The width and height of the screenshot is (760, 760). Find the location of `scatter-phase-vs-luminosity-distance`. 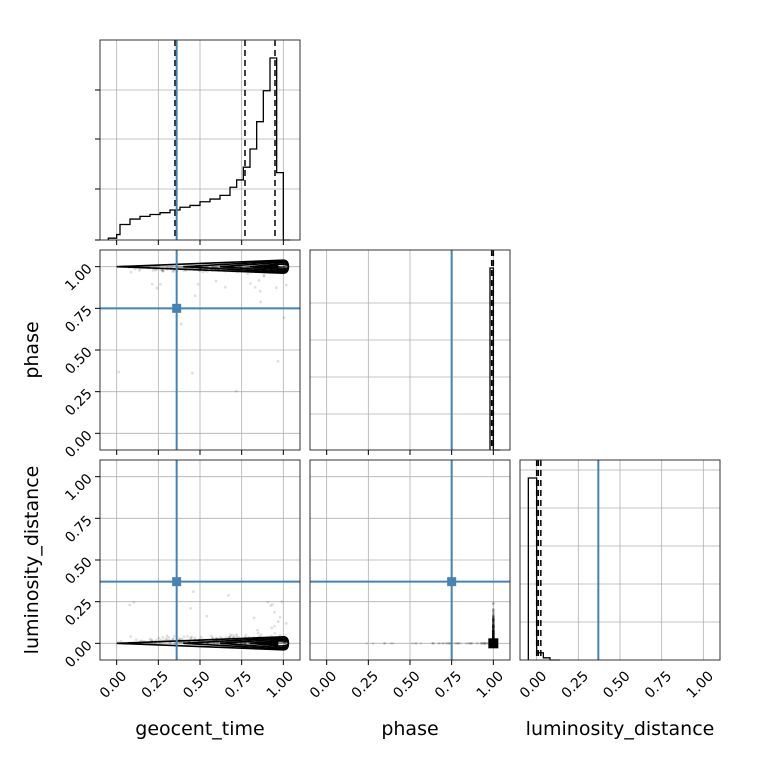

scatter-phase-vs-luminosity-distance is located at coordinates (410, 562).